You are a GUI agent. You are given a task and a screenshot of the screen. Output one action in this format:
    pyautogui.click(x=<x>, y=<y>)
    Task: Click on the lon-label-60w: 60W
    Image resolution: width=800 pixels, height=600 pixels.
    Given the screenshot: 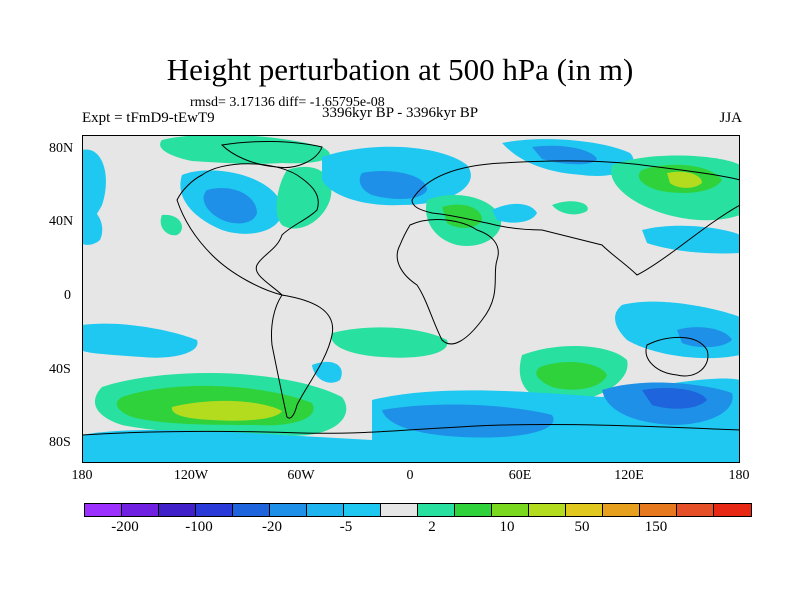 What is the action you would take?
    pyautogui.click(x=301, y=475)
    